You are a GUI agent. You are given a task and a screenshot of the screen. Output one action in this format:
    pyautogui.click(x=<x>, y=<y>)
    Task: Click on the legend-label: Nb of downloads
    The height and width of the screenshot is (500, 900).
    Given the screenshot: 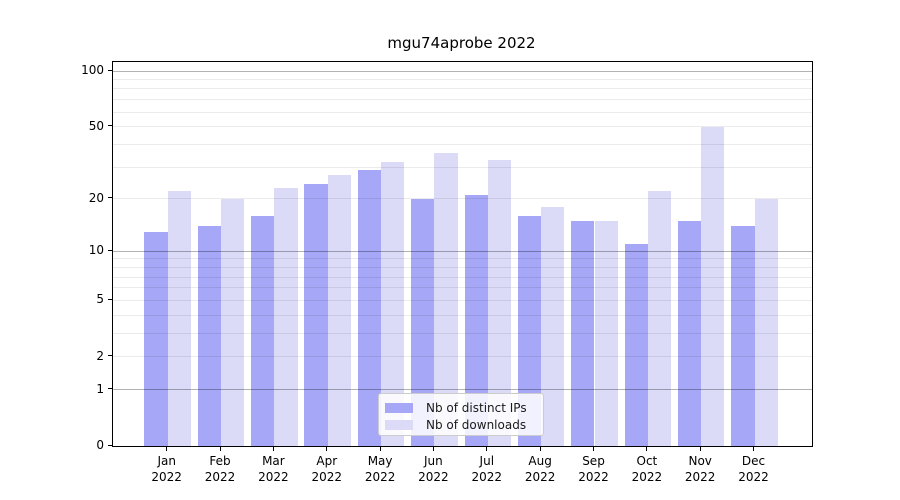 What is the action you would take?
    pyautogui.click(x=476, y=424)
    